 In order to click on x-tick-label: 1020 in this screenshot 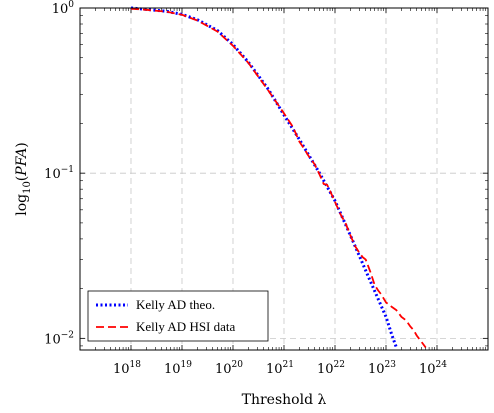, I will do `click(229, 368)`.